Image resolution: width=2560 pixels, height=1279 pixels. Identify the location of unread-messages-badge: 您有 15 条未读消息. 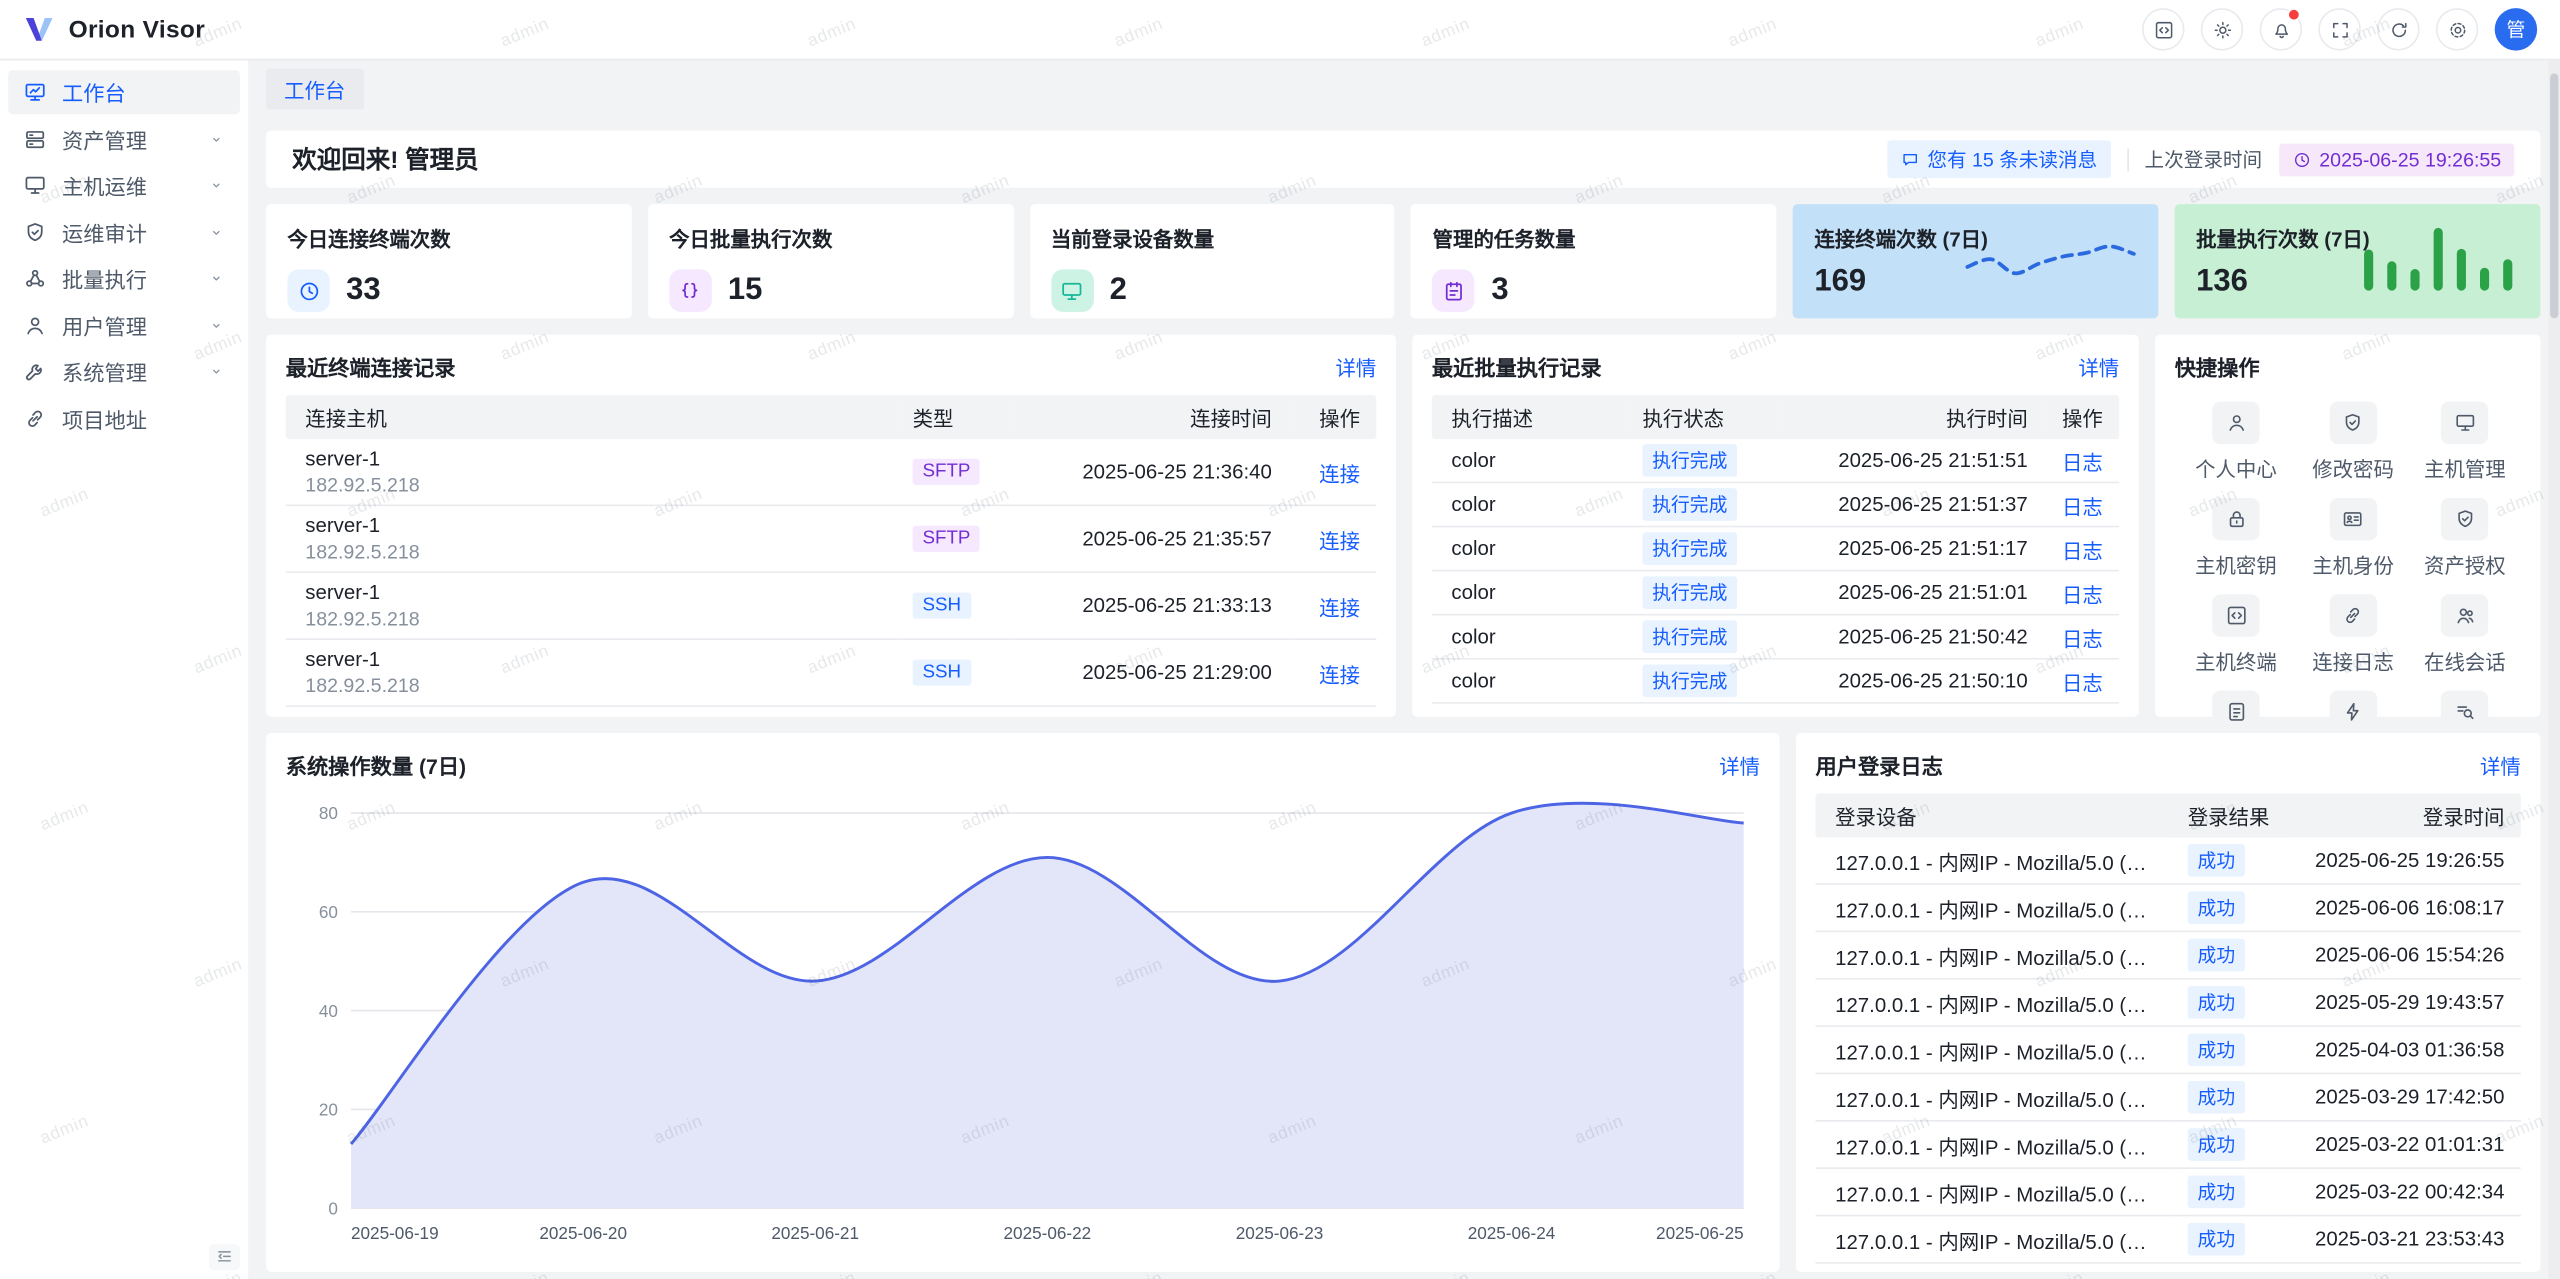
(1998, 159).